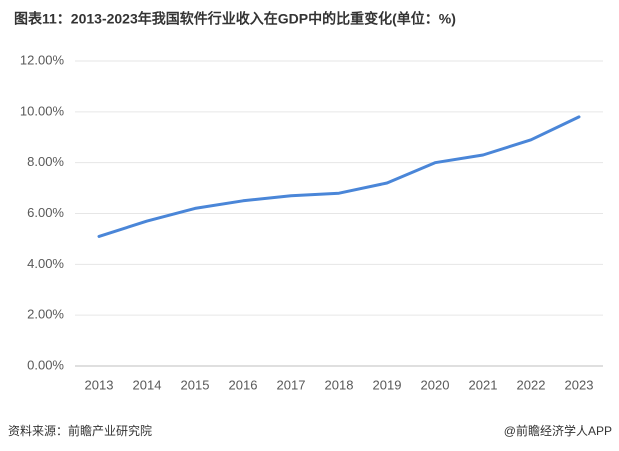 This screenshot has height=451, width=619. What do you see at coordinates (558, 430) in the screenshot?
I see `credit: @前瞻经济学人APP` at bounding box center [558, 430].